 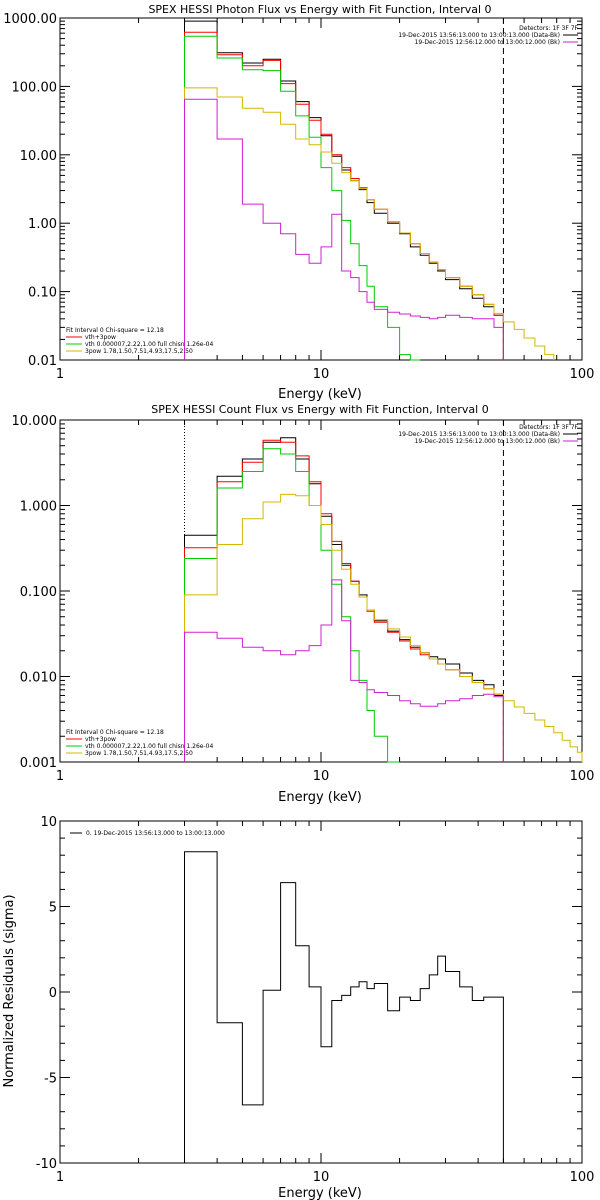 I want to click on photon-flux-detectors-label: Detectors: 1F 3F 7F, so click(x=548, y=28).